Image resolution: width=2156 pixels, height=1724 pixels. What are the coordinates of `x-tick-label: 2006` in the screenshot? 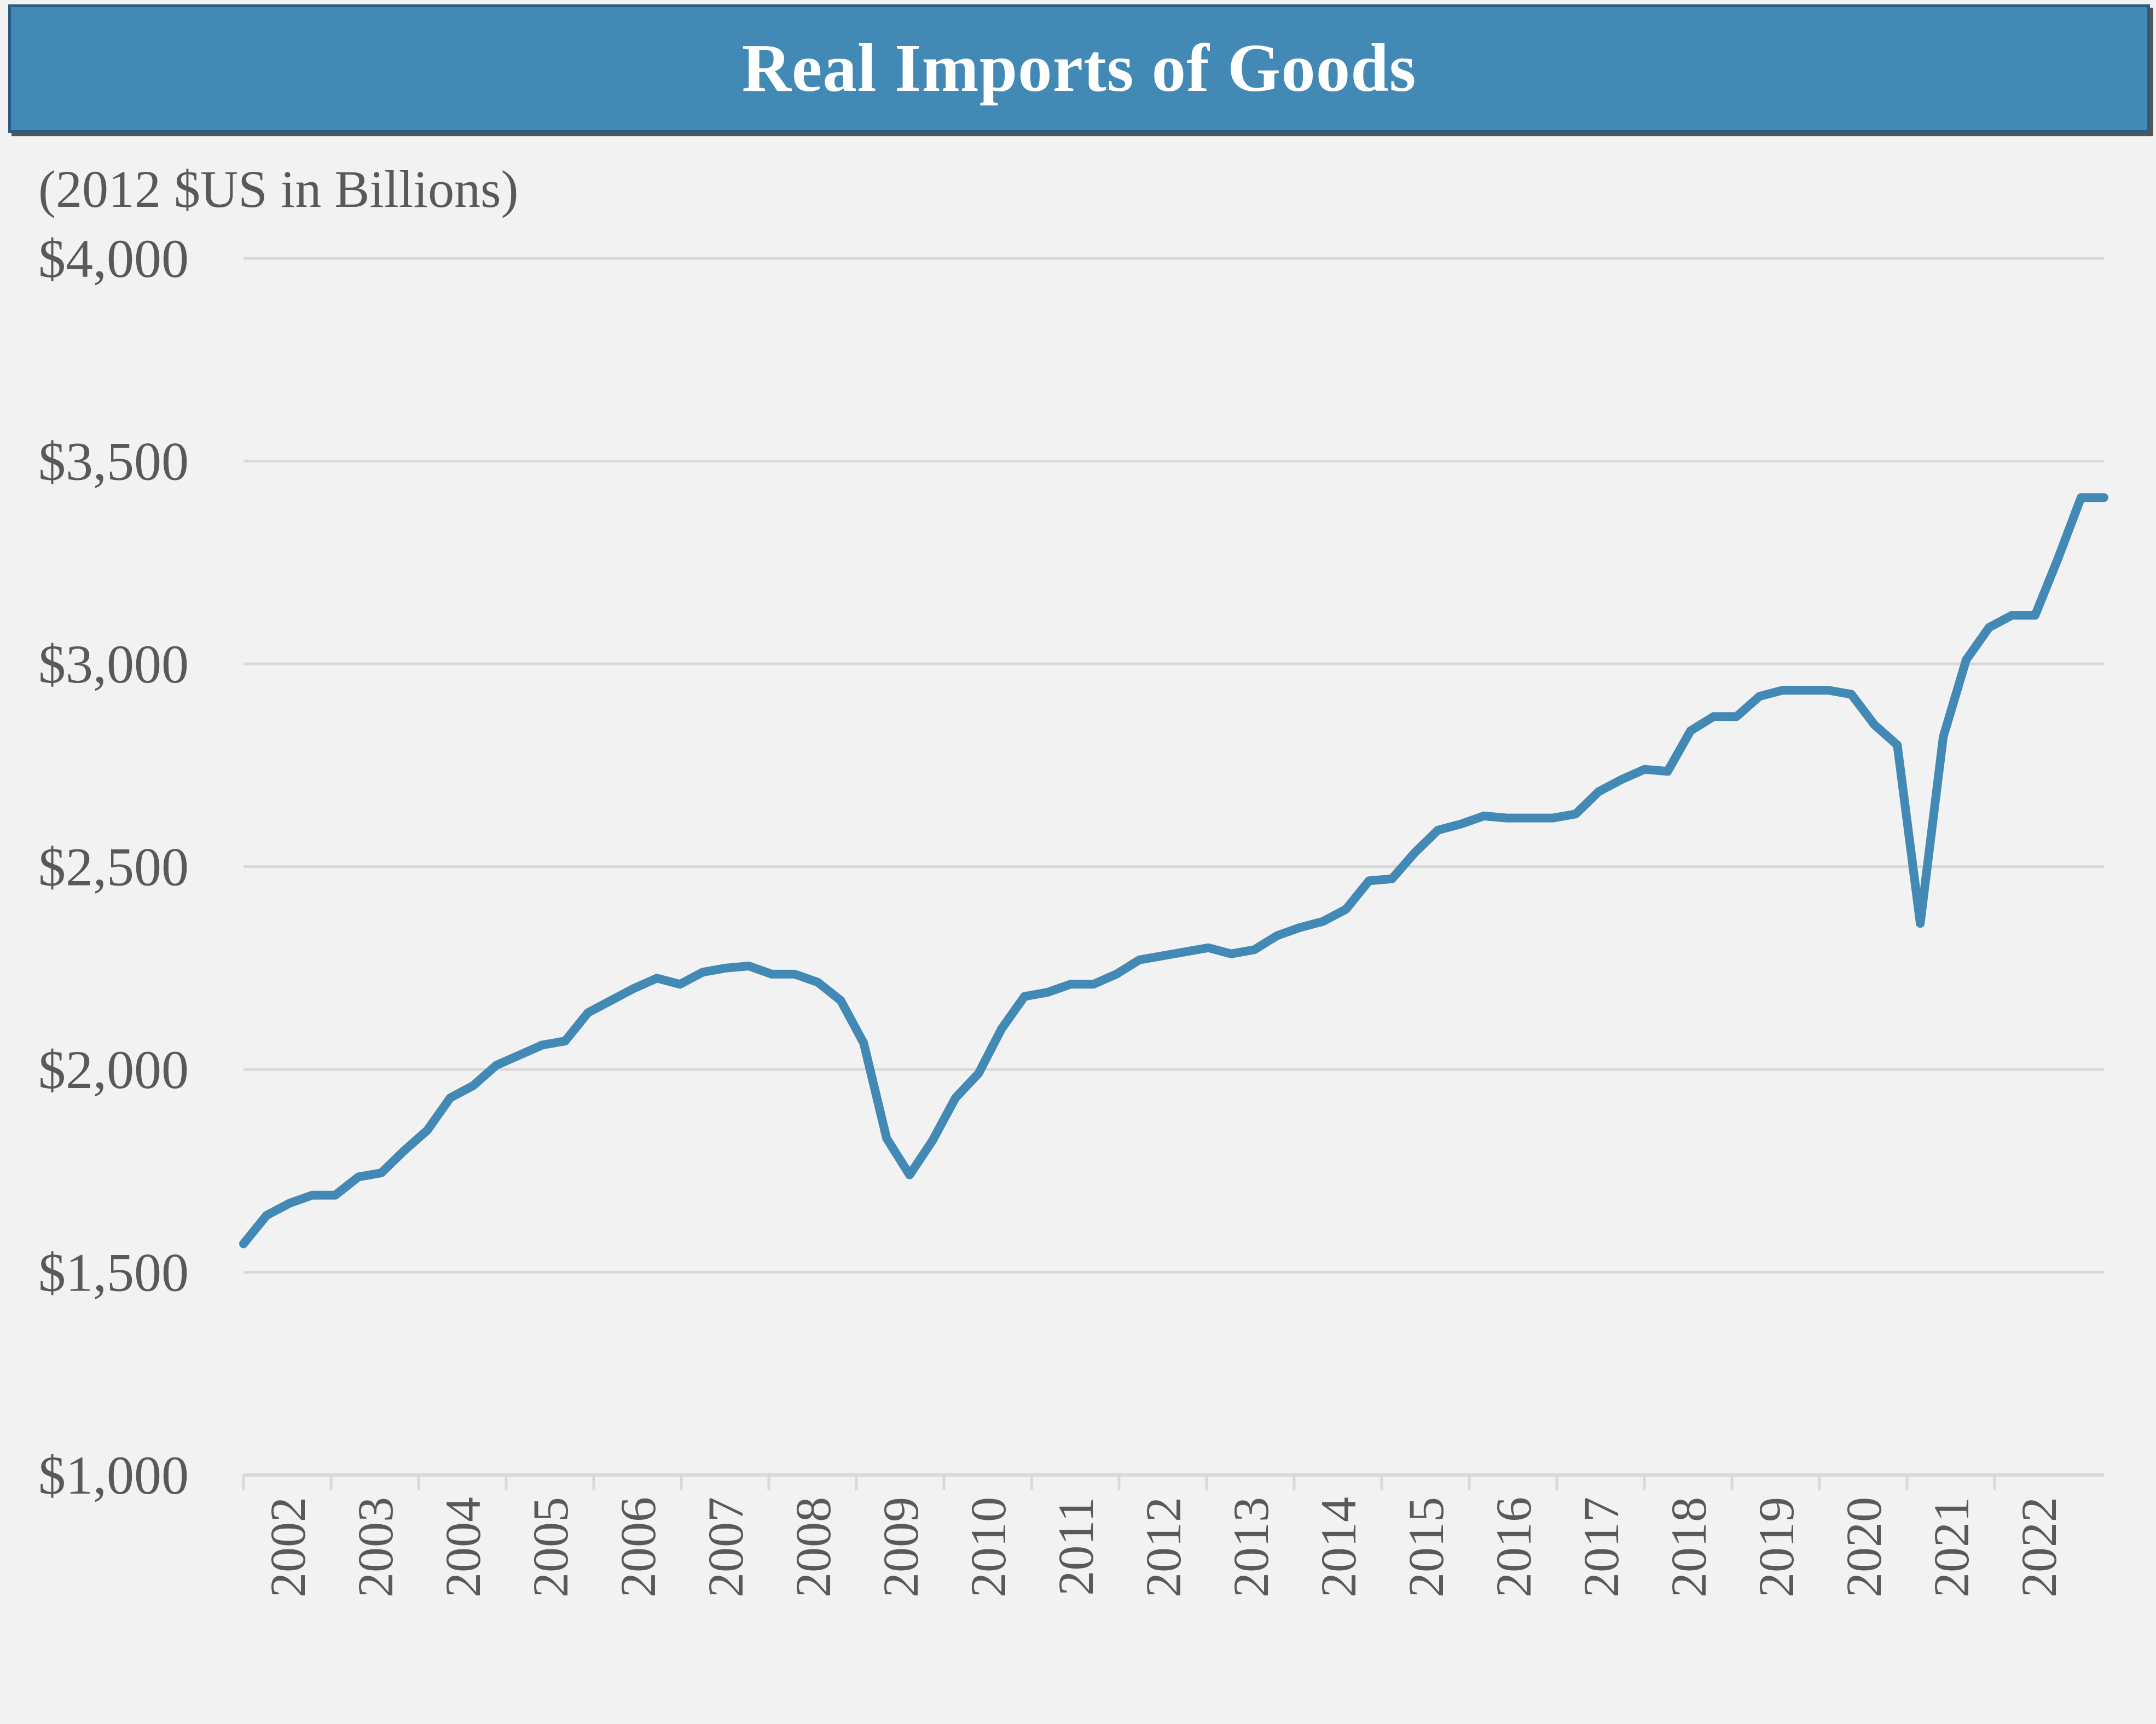 It's located at (638, 1547).